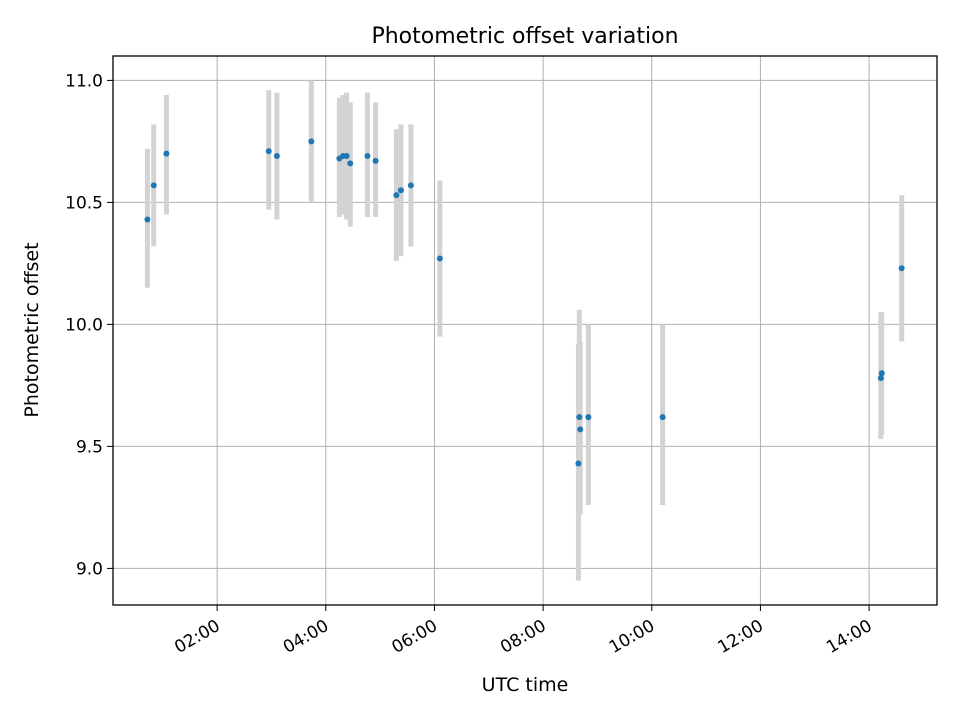  Describe the element at coordinates (525, 685) in the screenshot. I see `x-axis-label: UTC time` at that location.